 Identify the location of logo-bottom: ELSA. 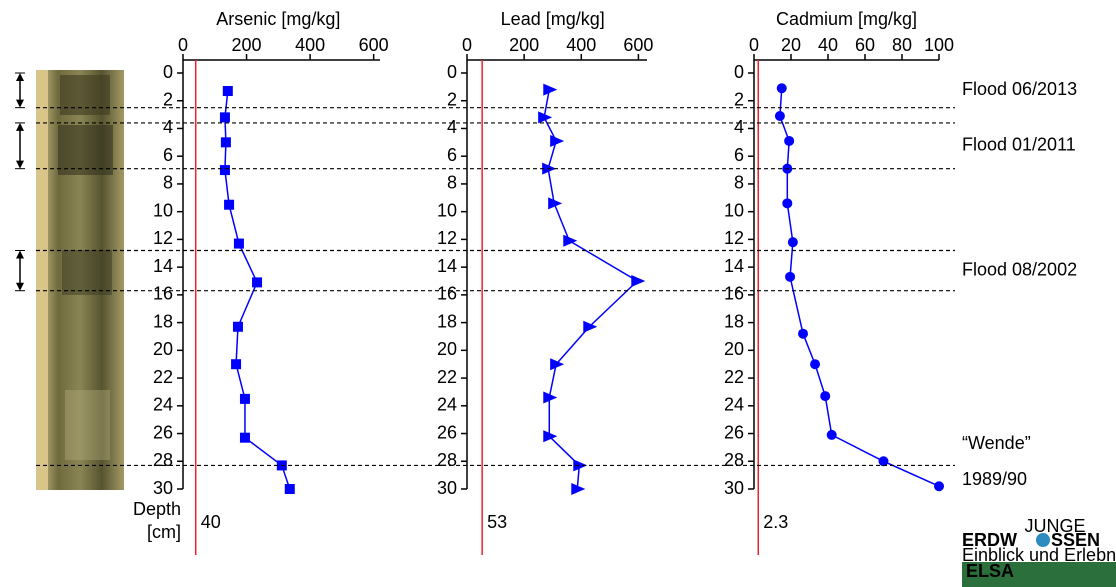
(990, 571).